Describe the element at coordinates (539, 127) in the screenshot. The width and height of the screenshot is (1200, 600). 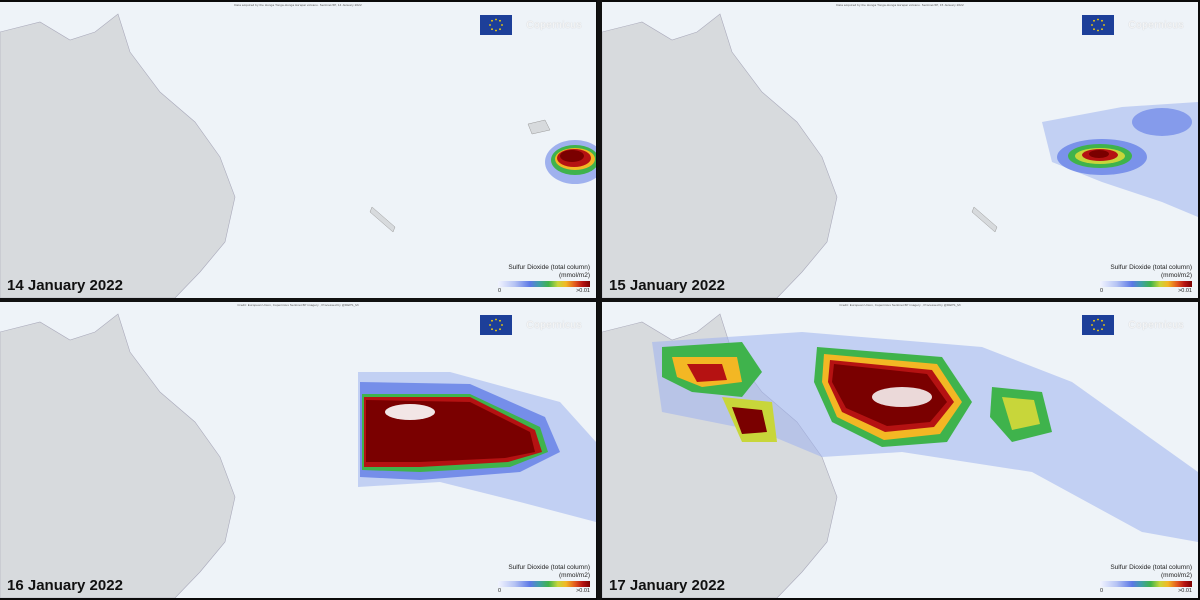
I see `fiji-islands` at that location.